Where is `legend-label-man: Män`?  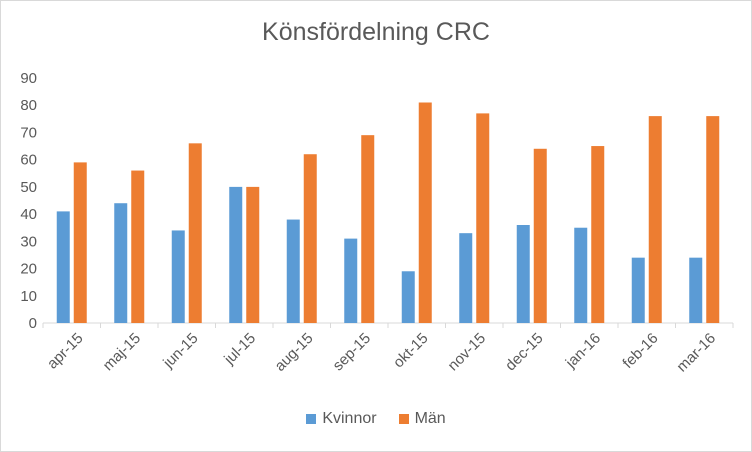
legend-label-man: Män is located at coordinates (430, 418).